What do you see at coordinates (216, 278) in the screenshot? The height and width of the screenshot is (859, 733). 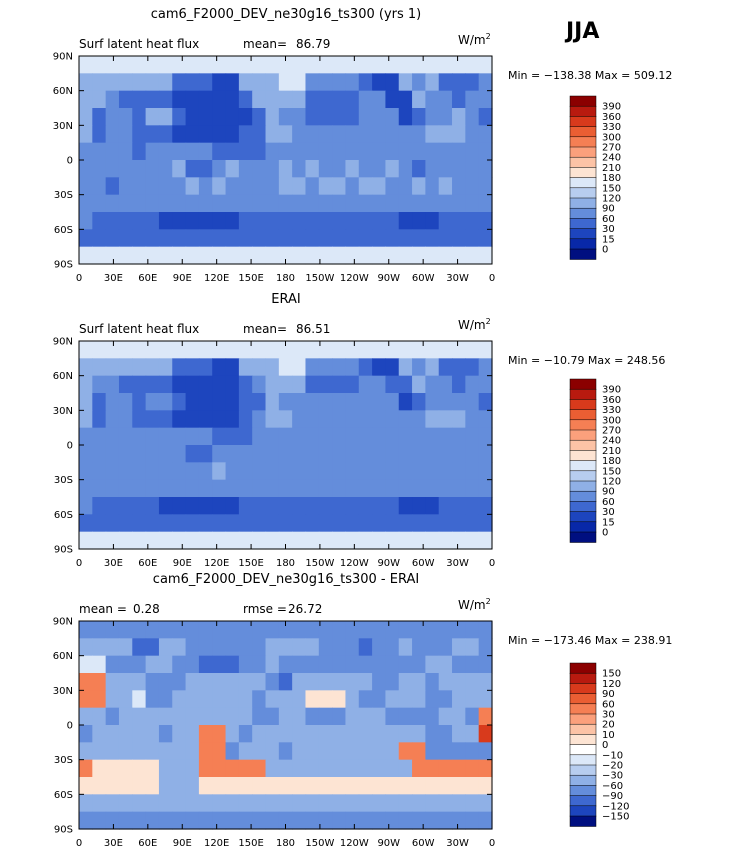 I see `lon-tick-label: 120E` at bounding box center [216, 278].